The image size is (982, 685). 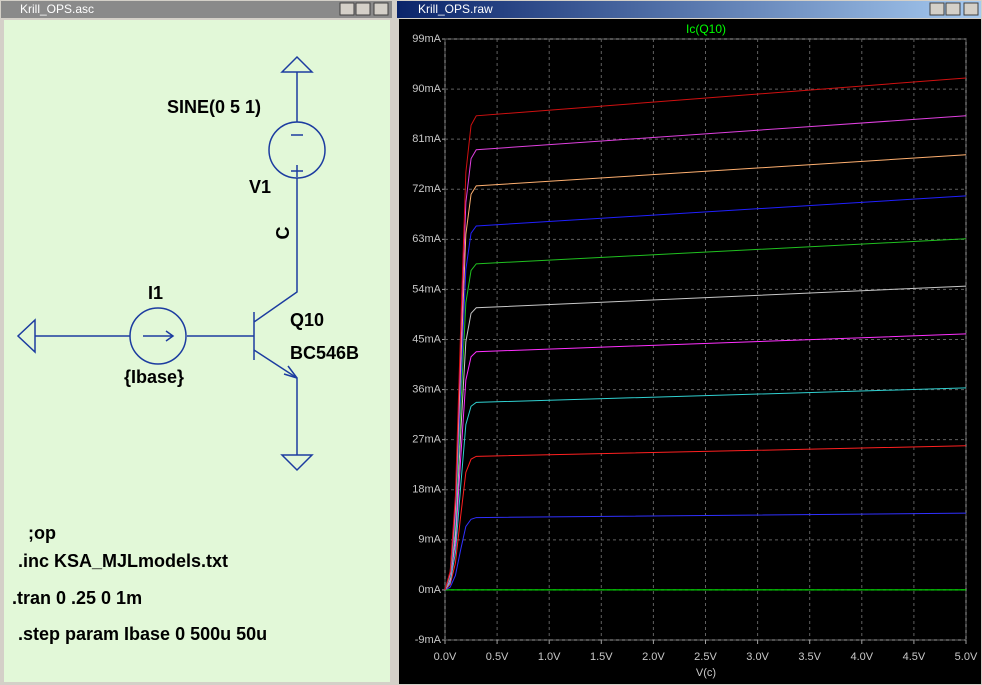 I want to click on directive: ;op, so click(x=42, y=533).